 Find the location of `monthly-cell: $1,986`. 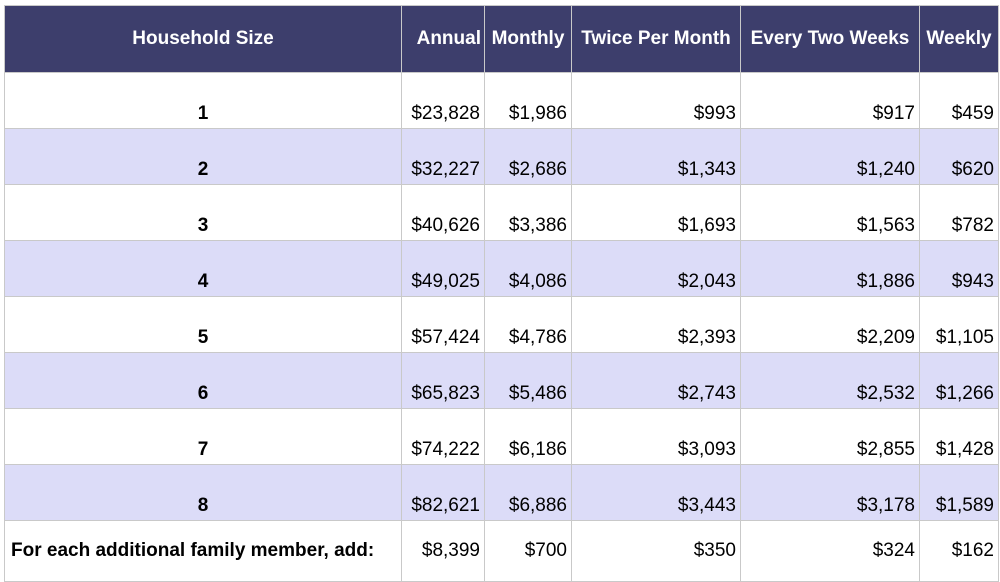

monthly-cell: $1,986 is located at coordinates (528, 100).